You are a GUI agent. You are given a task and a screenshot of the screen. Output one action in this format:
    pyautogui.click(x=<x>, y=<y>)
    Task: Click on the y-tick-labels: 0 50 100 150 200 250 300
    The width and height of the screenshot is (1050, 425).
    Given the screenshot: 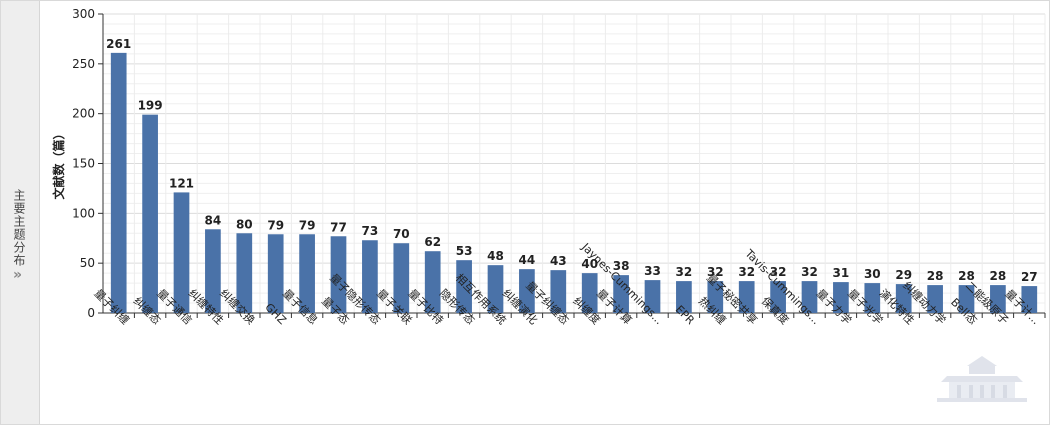 What is the action you would take?
    pyautogui.click(x=83, y=163)
    